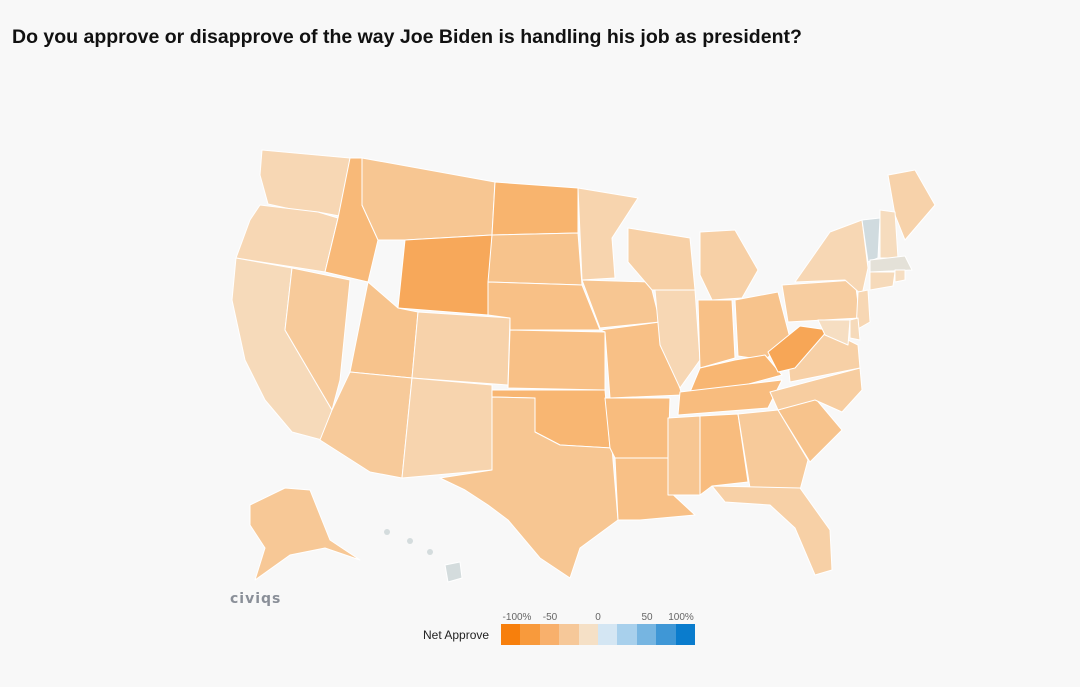  I want to click on legend-tick: 50, so click(647, 617).